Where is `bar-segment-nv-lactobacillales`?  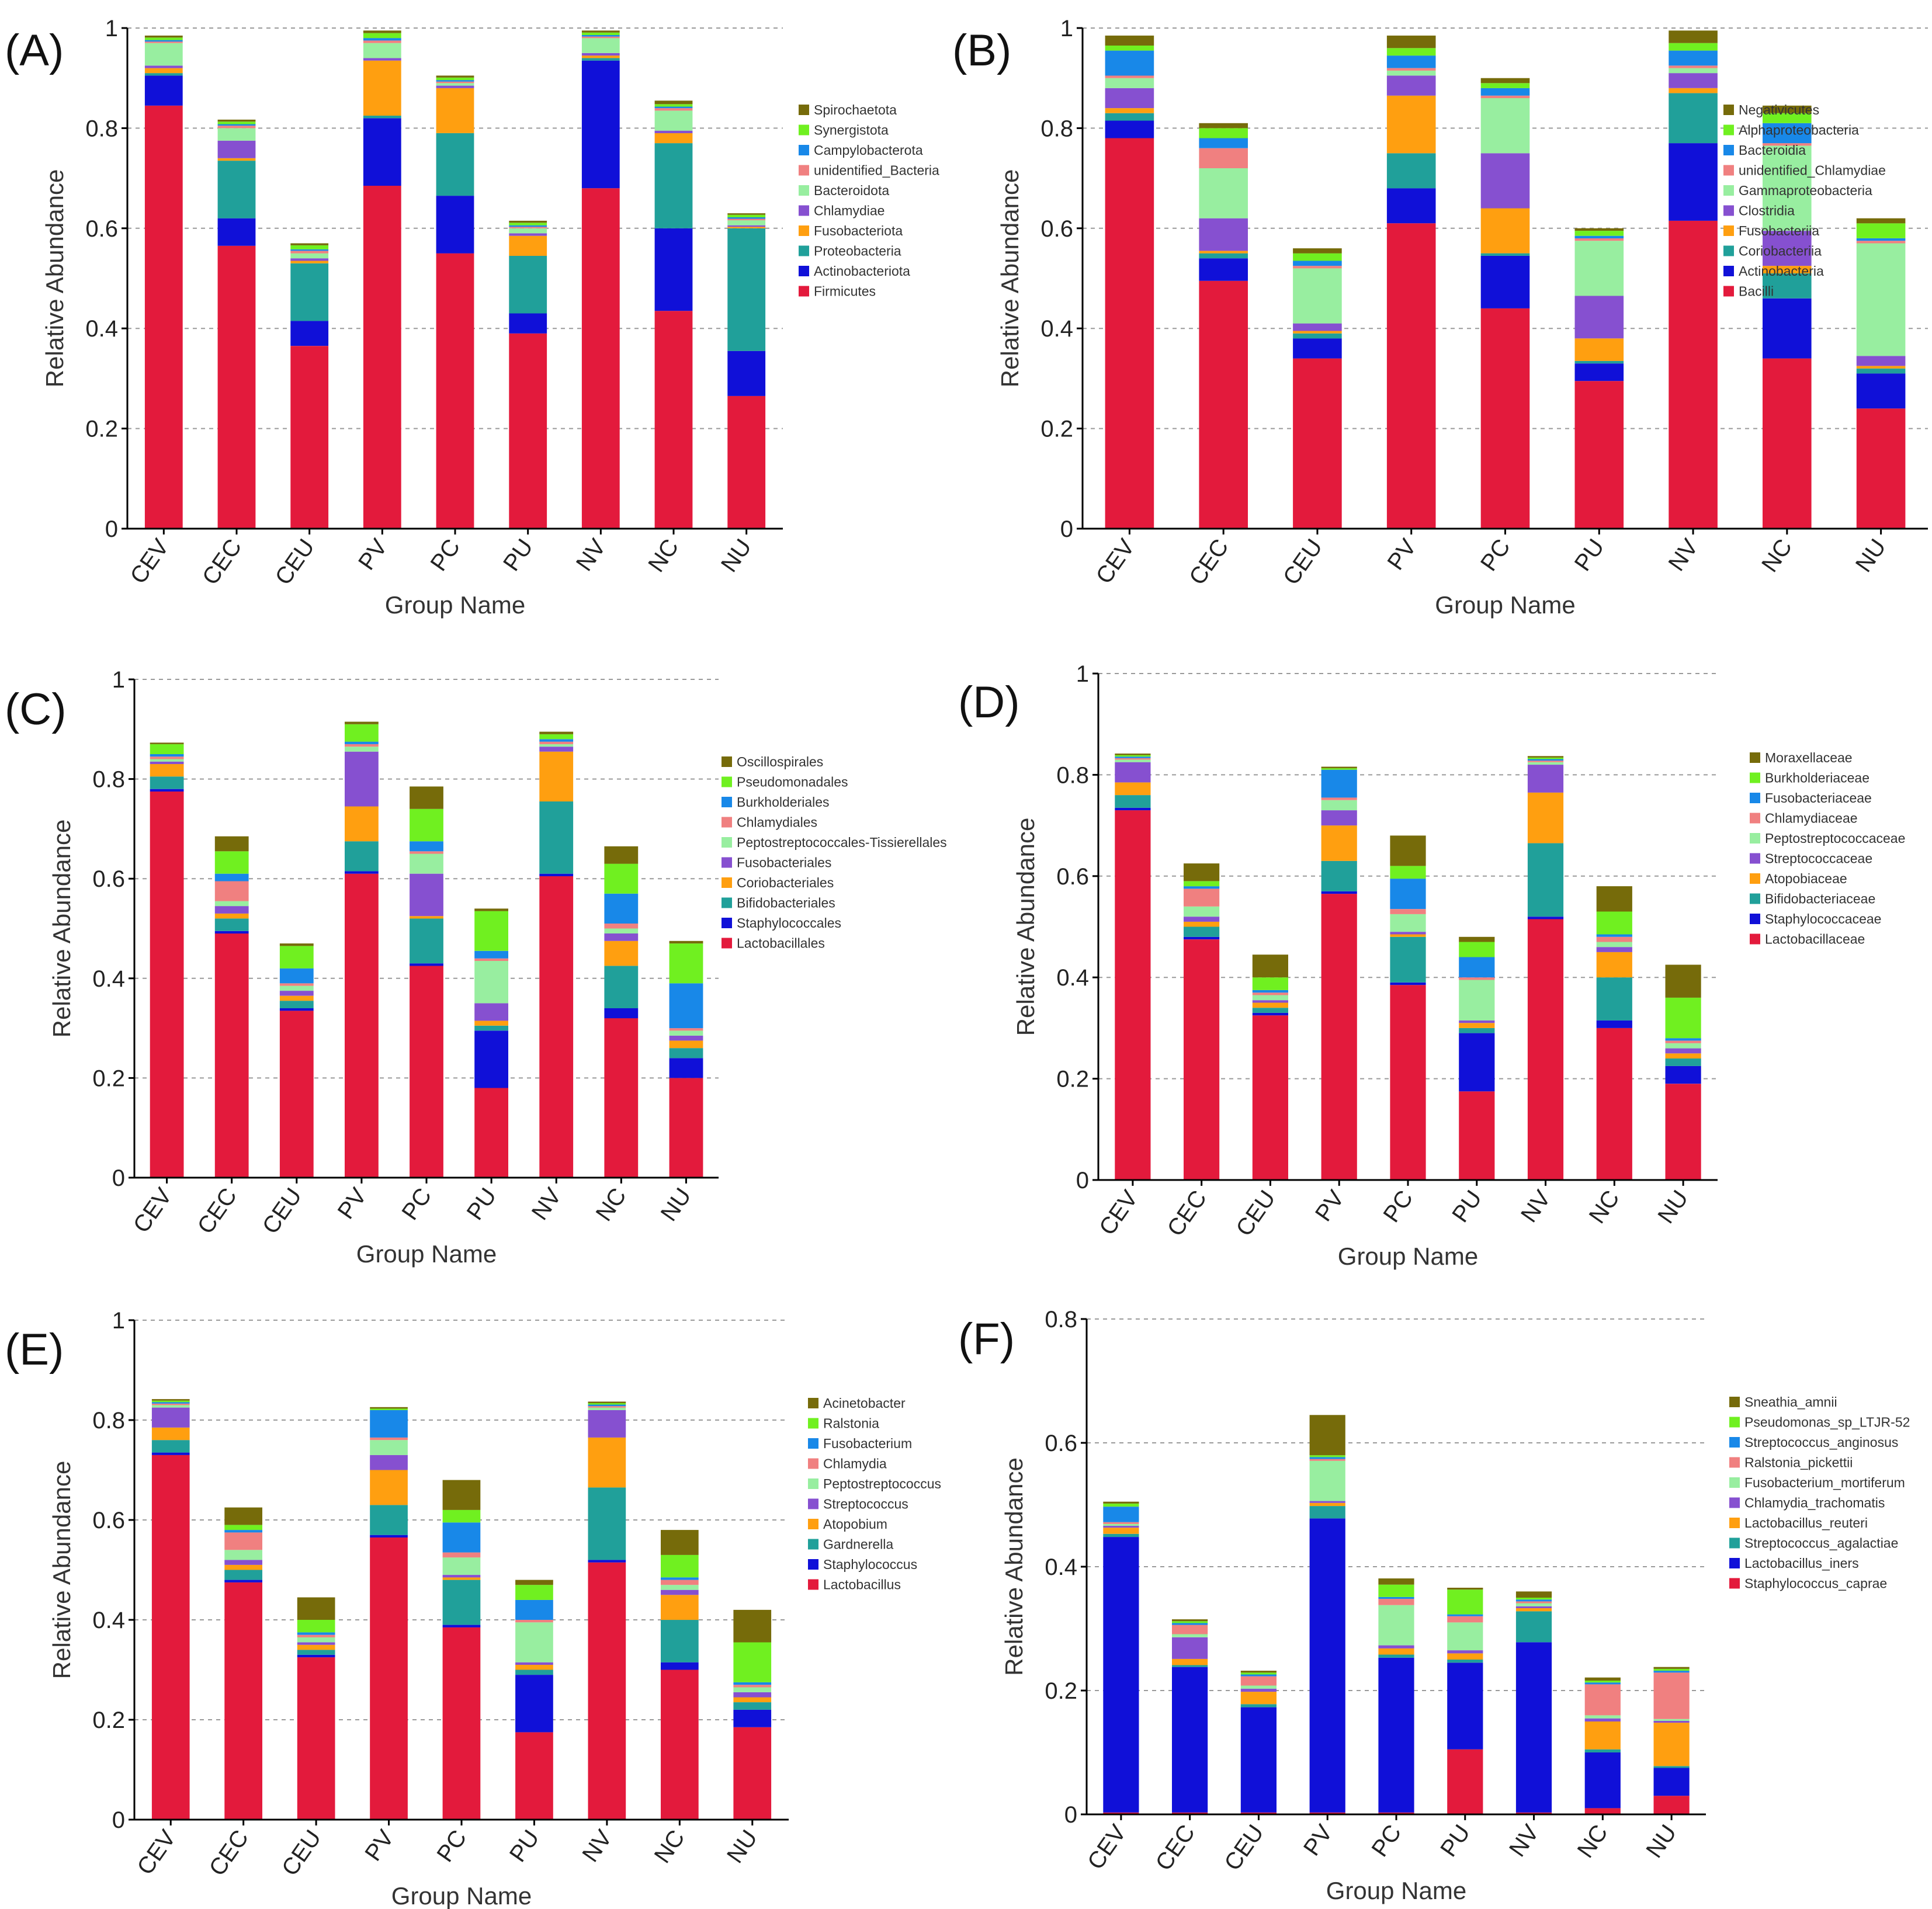 bar-segment-nv-lactobacillales is located at coordinates (556, 1027).